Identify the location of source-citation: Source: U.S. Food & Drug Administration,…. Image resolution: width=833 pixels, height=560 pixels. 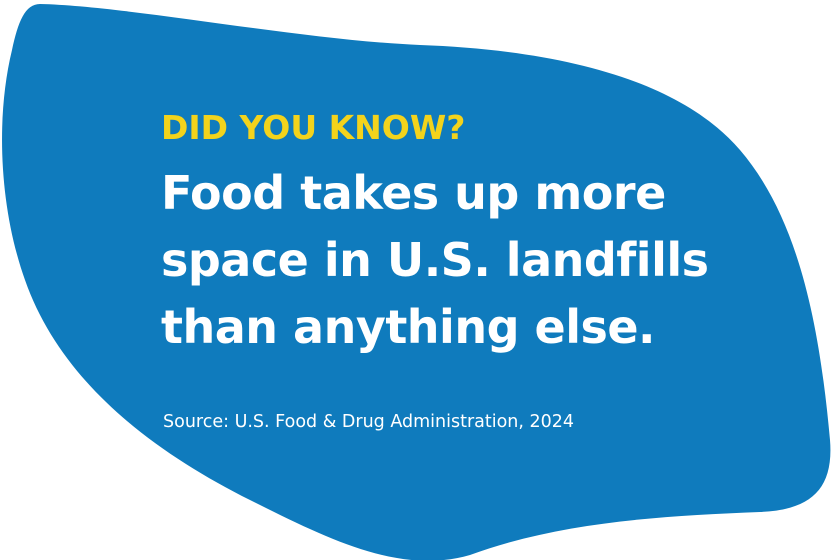
(369, 422).